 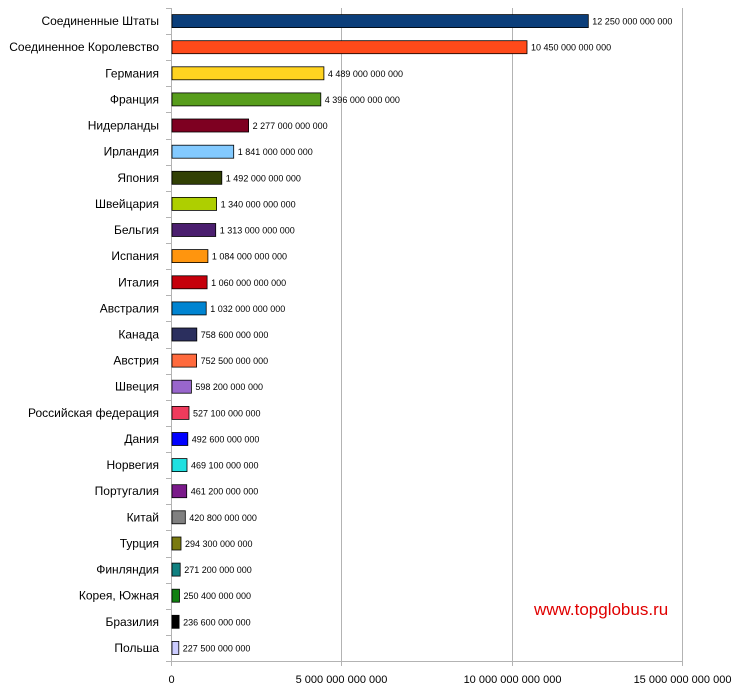 I want to click on x-tick-label: 0, so click(x=171, y=680).